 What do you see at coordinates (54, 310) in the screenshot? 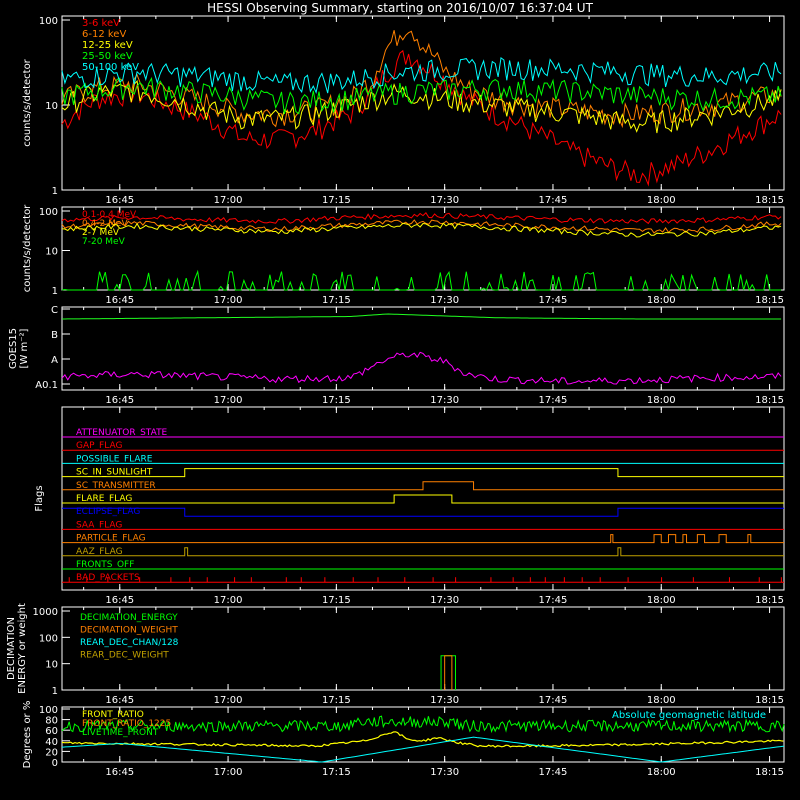
I see `y-tick-label: C` at bounding box center [54, 310].